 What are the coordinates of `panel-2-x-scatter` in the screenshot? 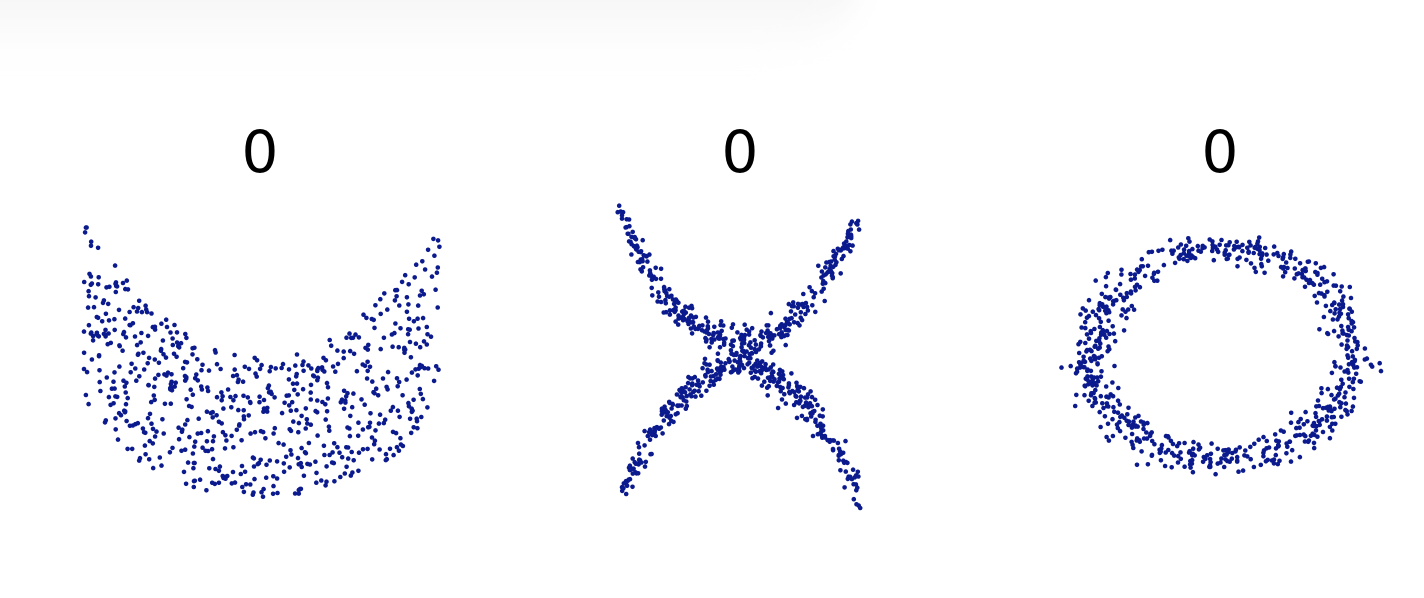 It's located at (739, 357).